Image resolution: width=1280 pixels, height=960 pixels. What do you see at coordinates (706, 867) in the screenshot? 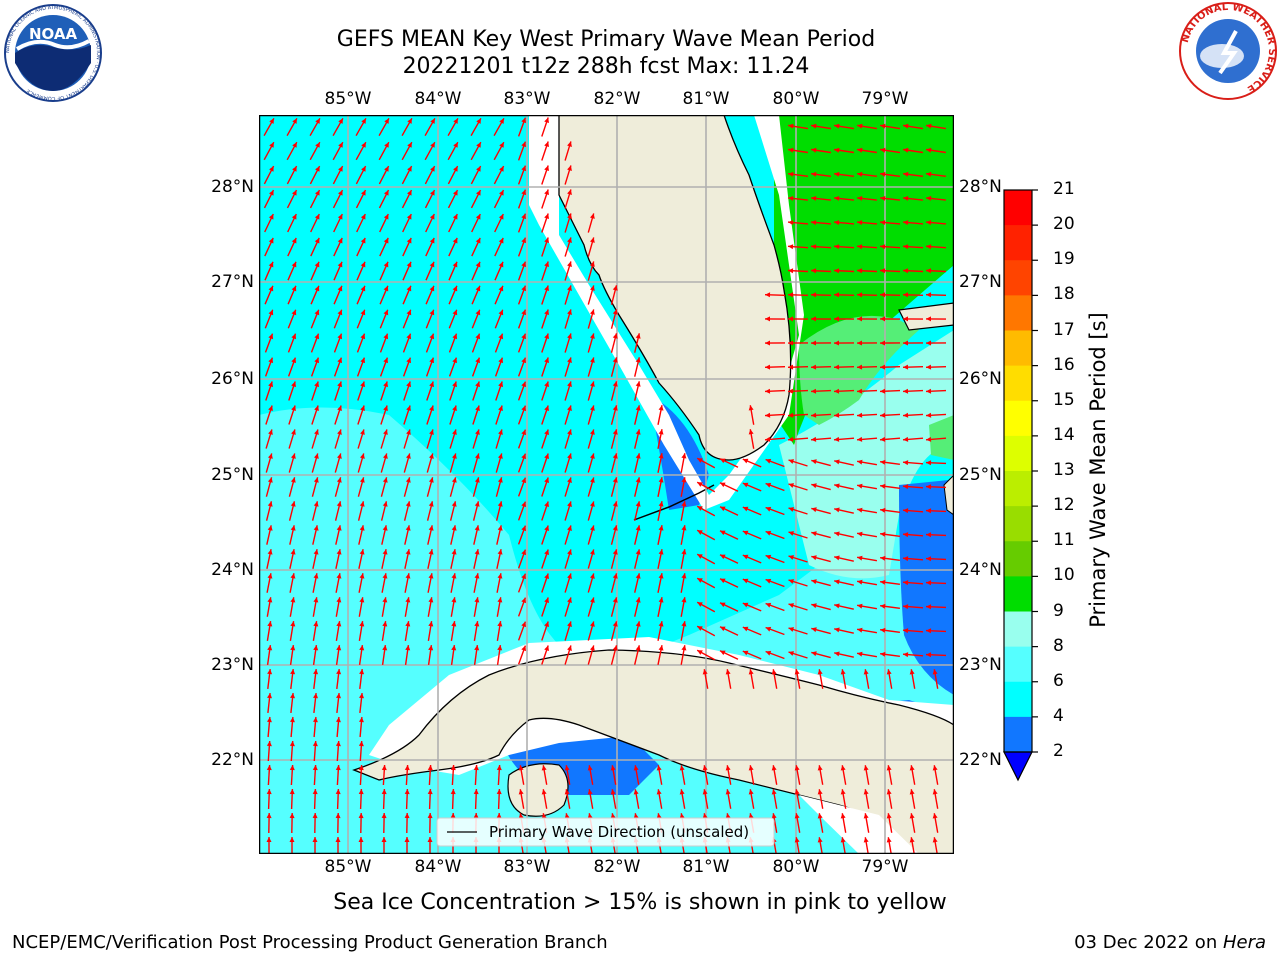
I see `lon-label-bottom: 81°W` at bounding box center [706, 867].